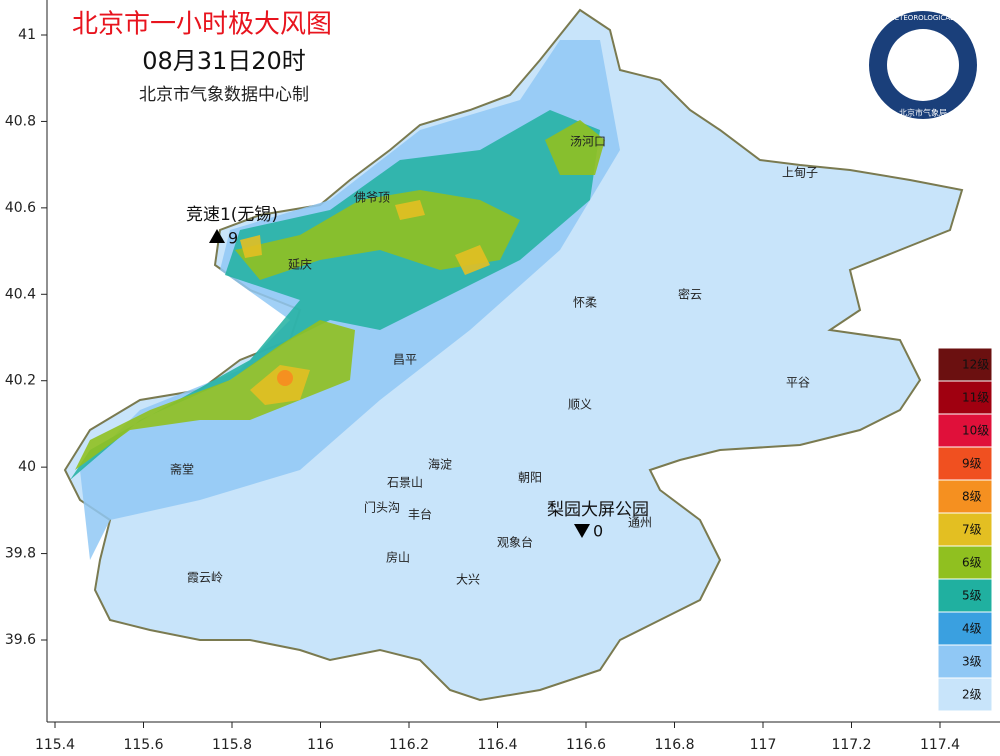 Image resolution: width=1000 pixels, height=756 pixels. I want to click on y-tick-label: 39.6, so click(20, 640).